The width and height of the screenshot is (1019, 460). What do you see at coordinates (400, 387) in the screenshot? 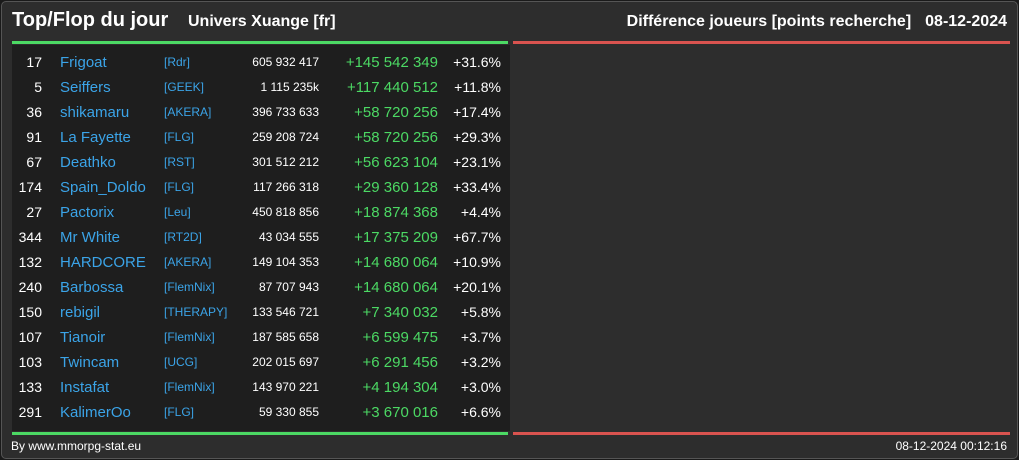
I see `points-difference: +4 194 304` at bounding box center [400, 387].